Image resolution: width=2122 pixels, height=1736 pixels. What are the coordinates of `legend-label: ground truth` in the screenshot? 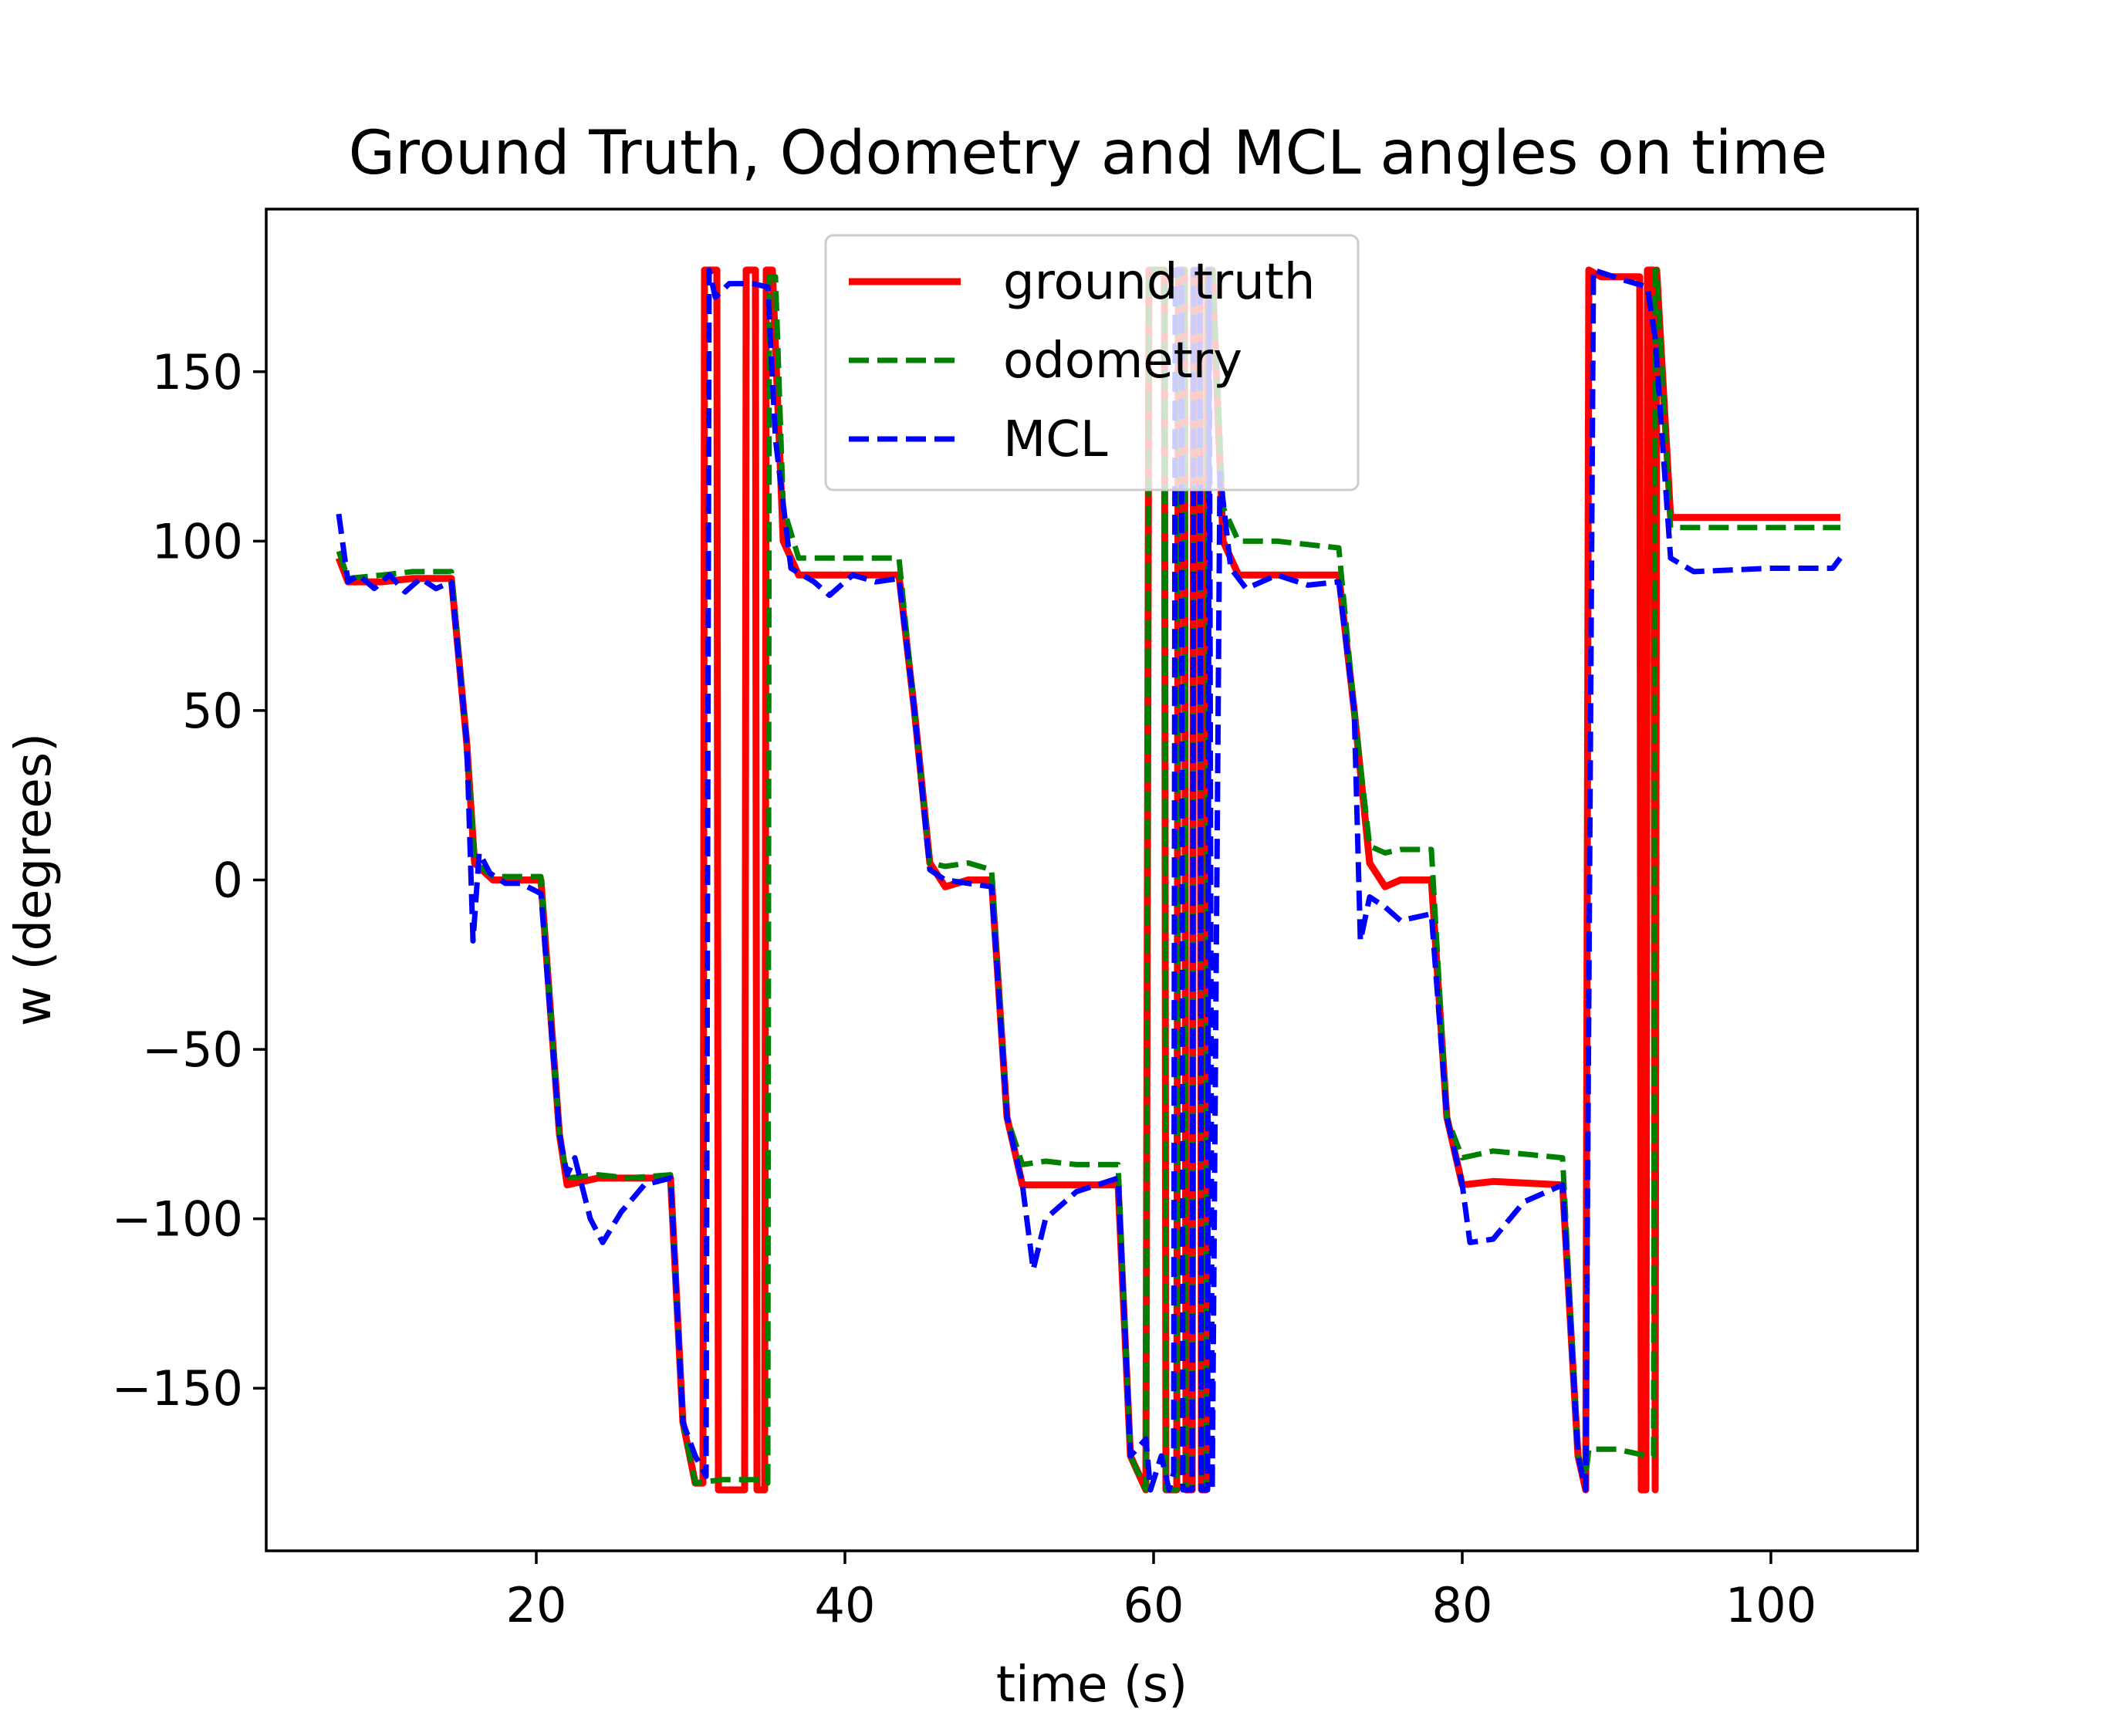 It's located at (1159, 282).